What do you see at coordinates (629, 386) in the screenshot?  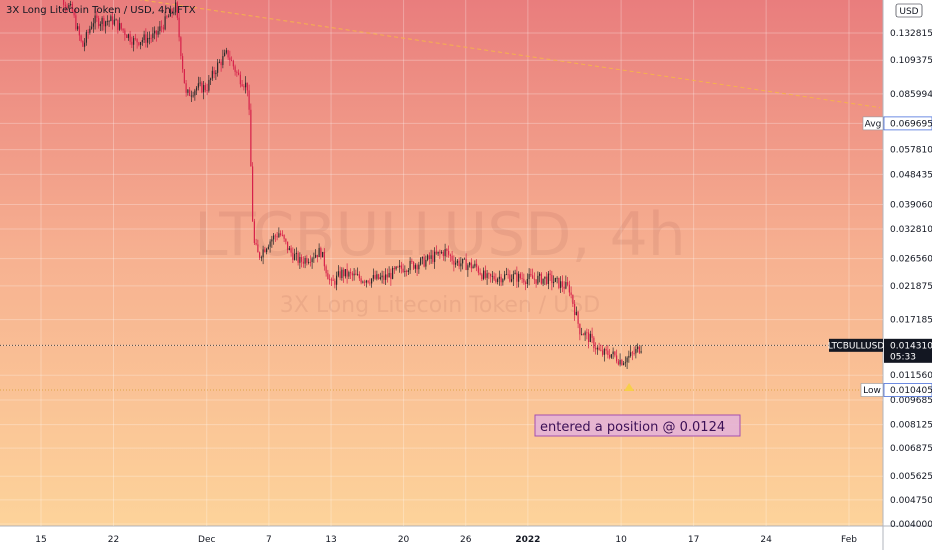 I see `low-marker-triangle` at bounding box center [629, 386].